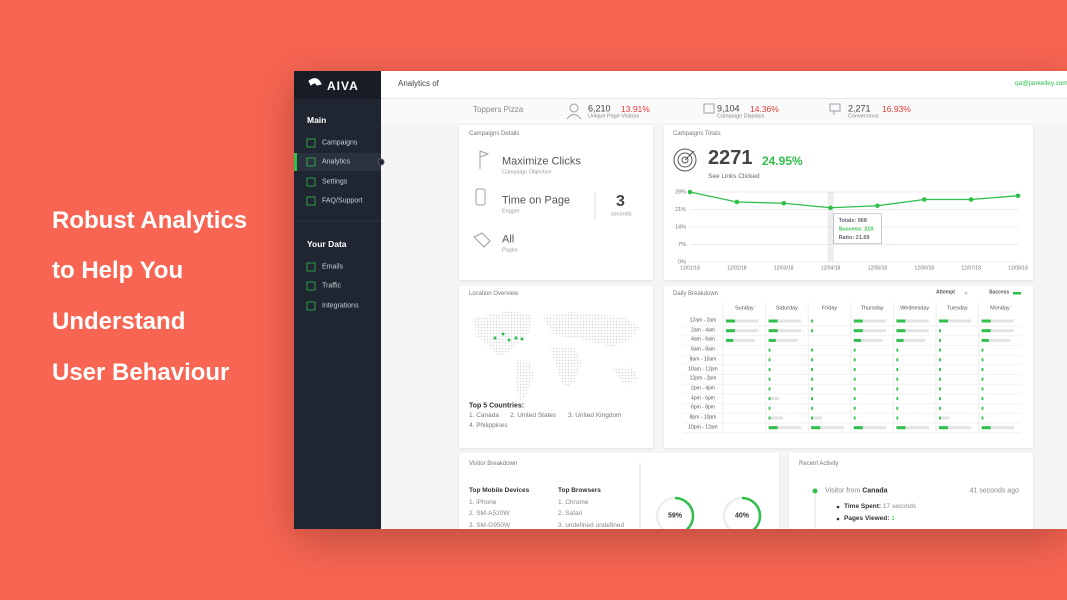  What do you see at coordinates (511, 211) in the screenshot?
I see `trigger-label: Engger` at bounding box center [511, 211].